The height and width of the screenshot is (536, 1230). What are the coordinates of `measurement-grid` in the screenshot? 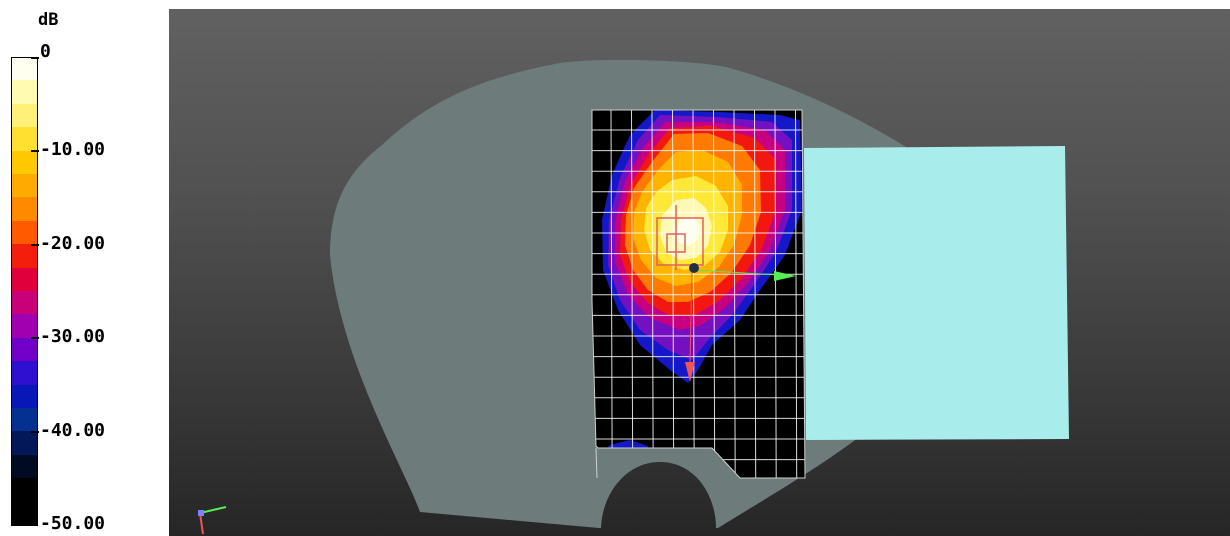 It's located at (698, 294).